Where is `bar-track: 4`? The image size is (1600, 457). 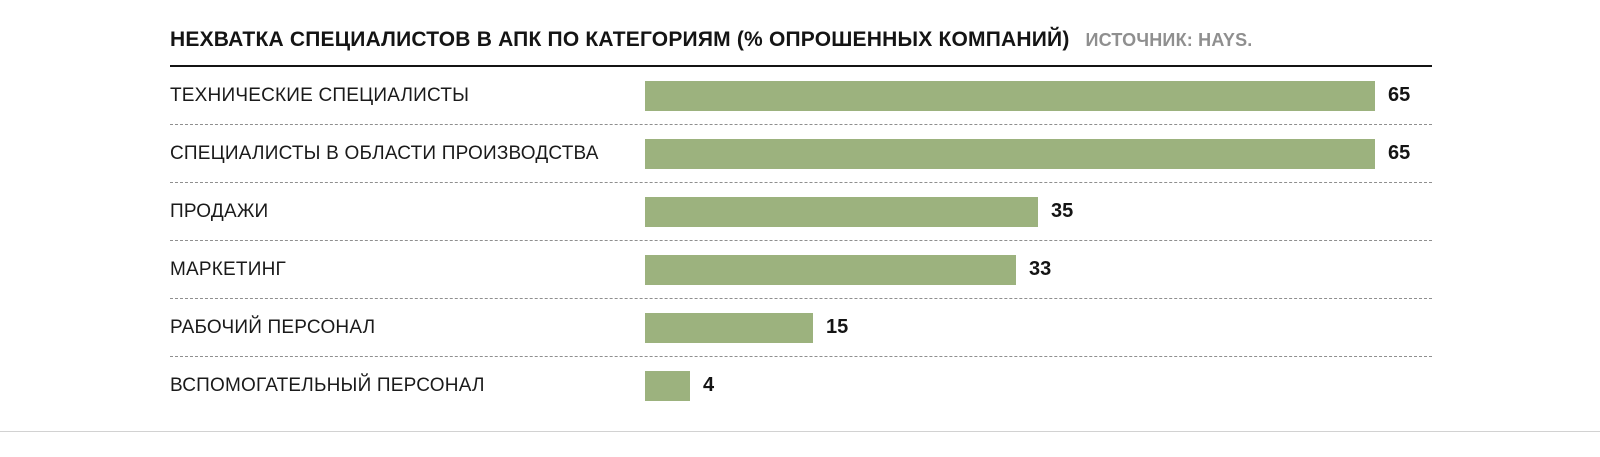 bar-track: 4 is located at coordinates (1038, 385).